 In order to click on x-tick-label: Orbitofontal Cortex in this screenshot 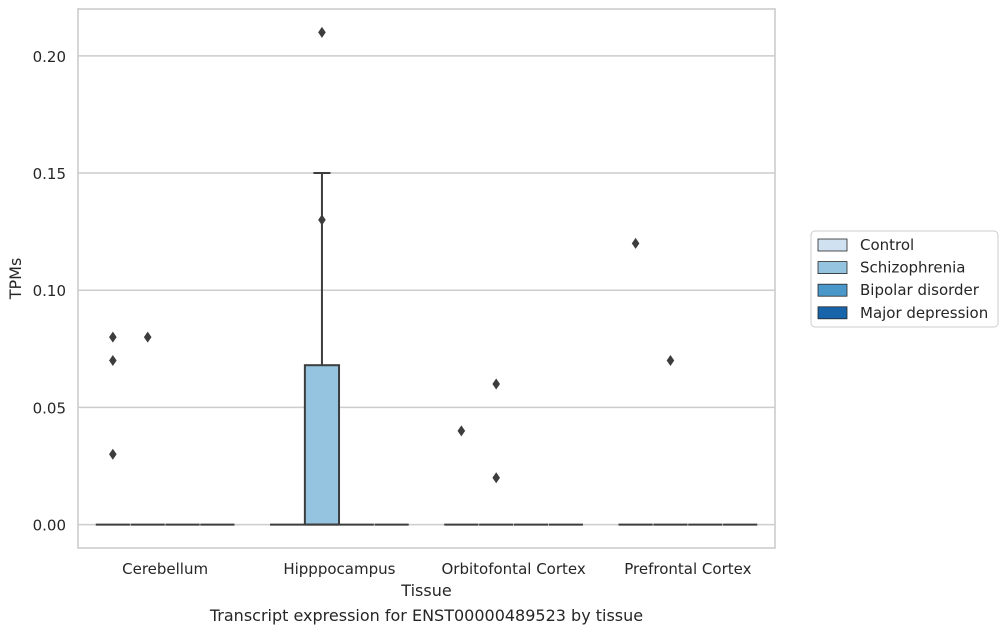, I will do `click(514, 569)`.